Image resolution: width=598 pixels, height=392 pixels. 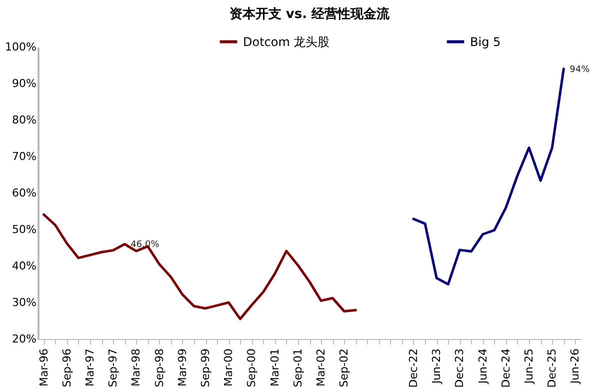 I want to click on x-tick-label: Jun-23, so click(x=437, y=366).